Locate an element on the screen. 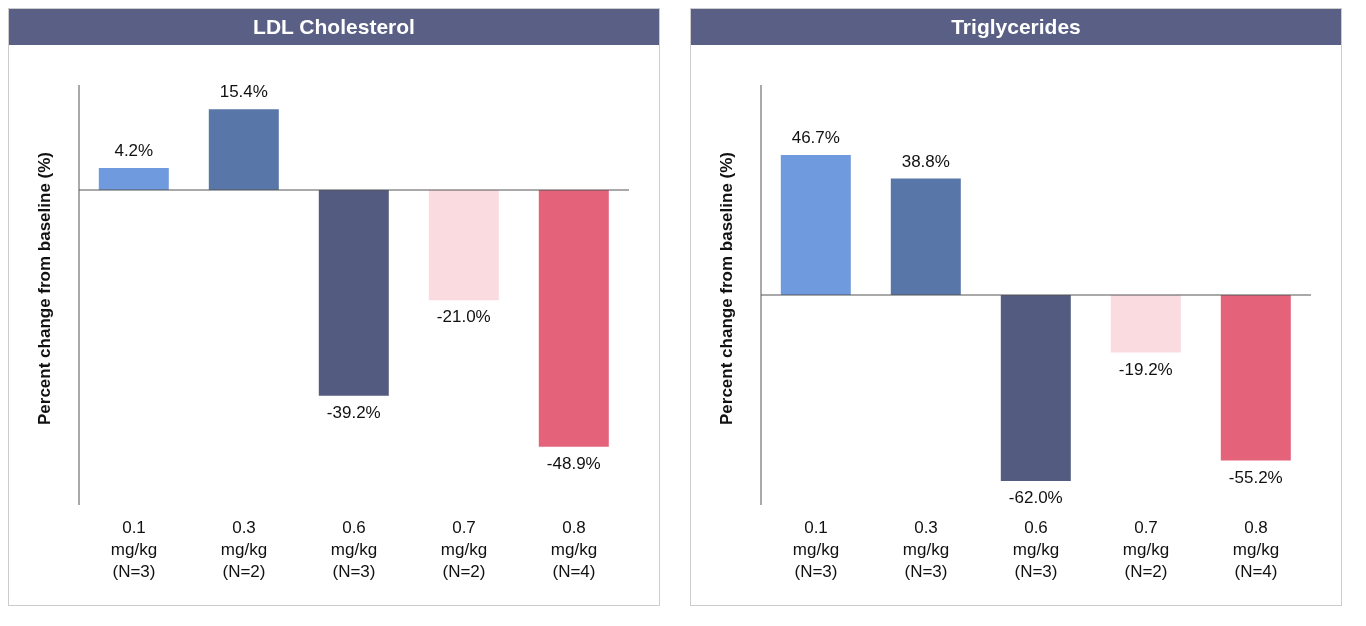 The width and height of the screenshot is (1366, 626). chart-title: Triglycerides is located at coordinates (1016, 27).